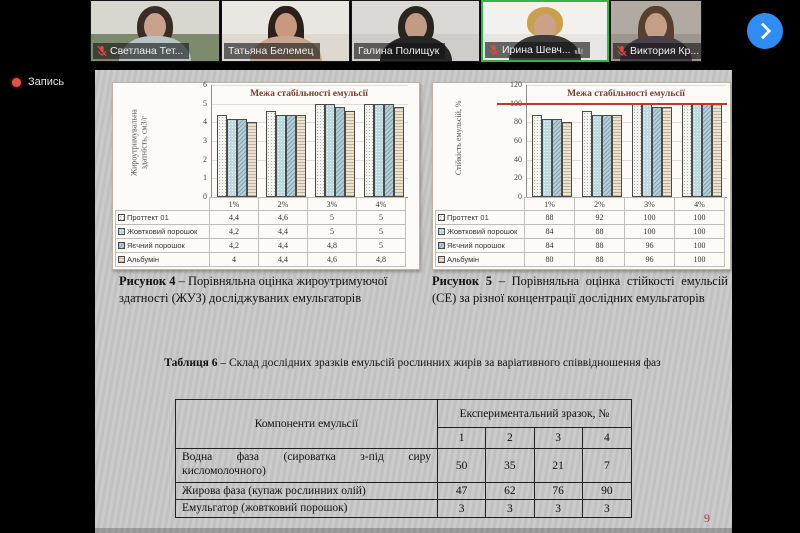 The width and height of the screenshot is (800, 533). I want to click on series-name-cell: Альбумін, so click(479, 259).